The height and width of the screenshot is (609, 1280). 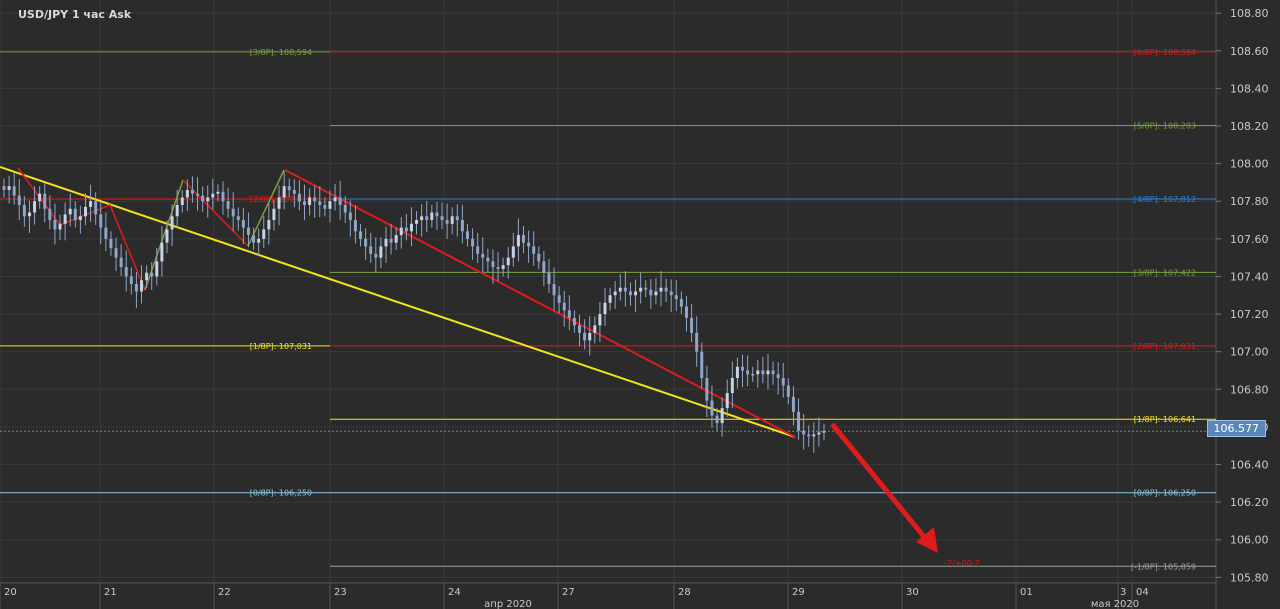 What do you see at coordinates (1165, 52) in the screenshot?
I see `murrey-level-label: [6/8P]: 108,594` at bounding box center [1165, 52].